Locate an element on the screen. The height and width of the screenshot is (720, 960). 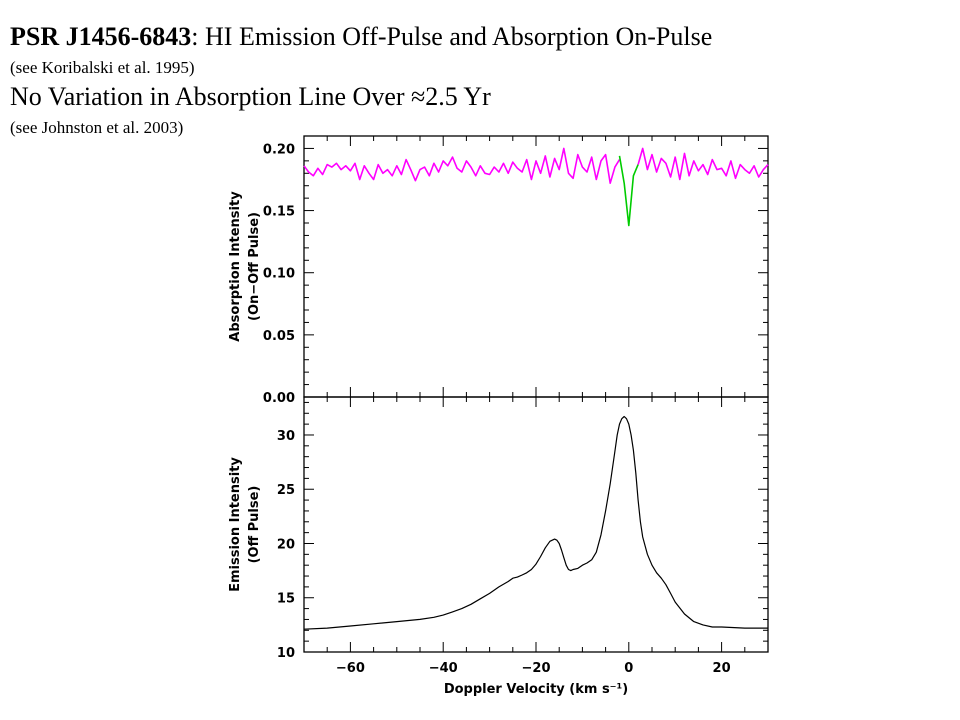
y-tick-label: 15 is located at coordinates (286, 599).